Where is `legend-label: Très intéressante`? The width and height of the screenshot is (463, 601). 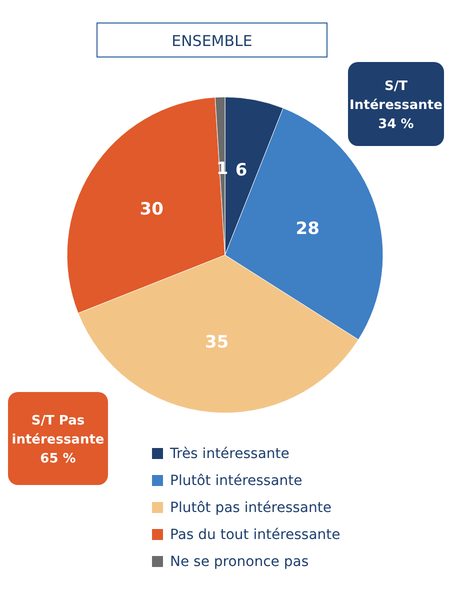
legend-label: Très intéressante is located at coordinates (229, 454).